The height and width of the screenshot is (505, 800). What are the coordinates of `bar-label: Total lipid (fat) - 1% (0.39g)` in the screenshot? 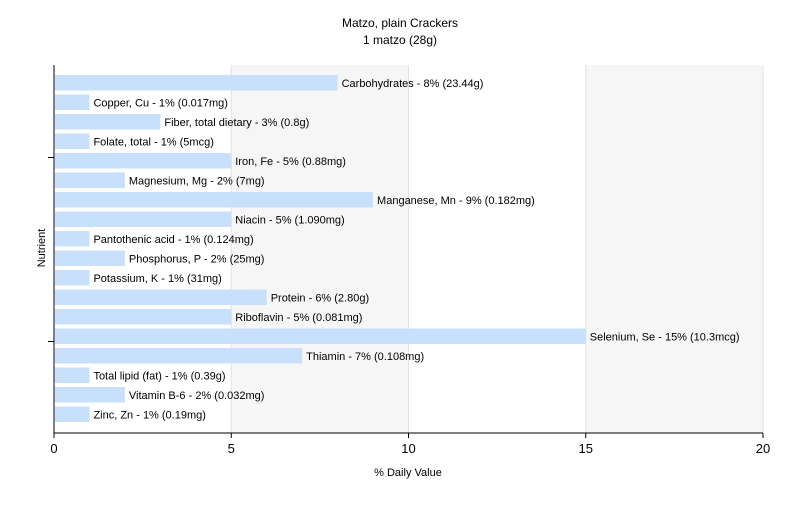 It's located at (159, 376).